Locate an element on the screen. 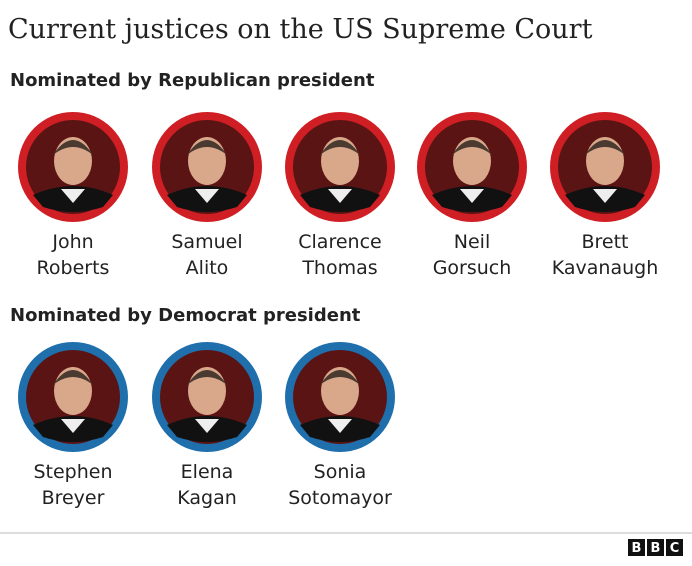 This screenshot has width=692, height=566. logo-letter: C is located at coordinates (675, 548).